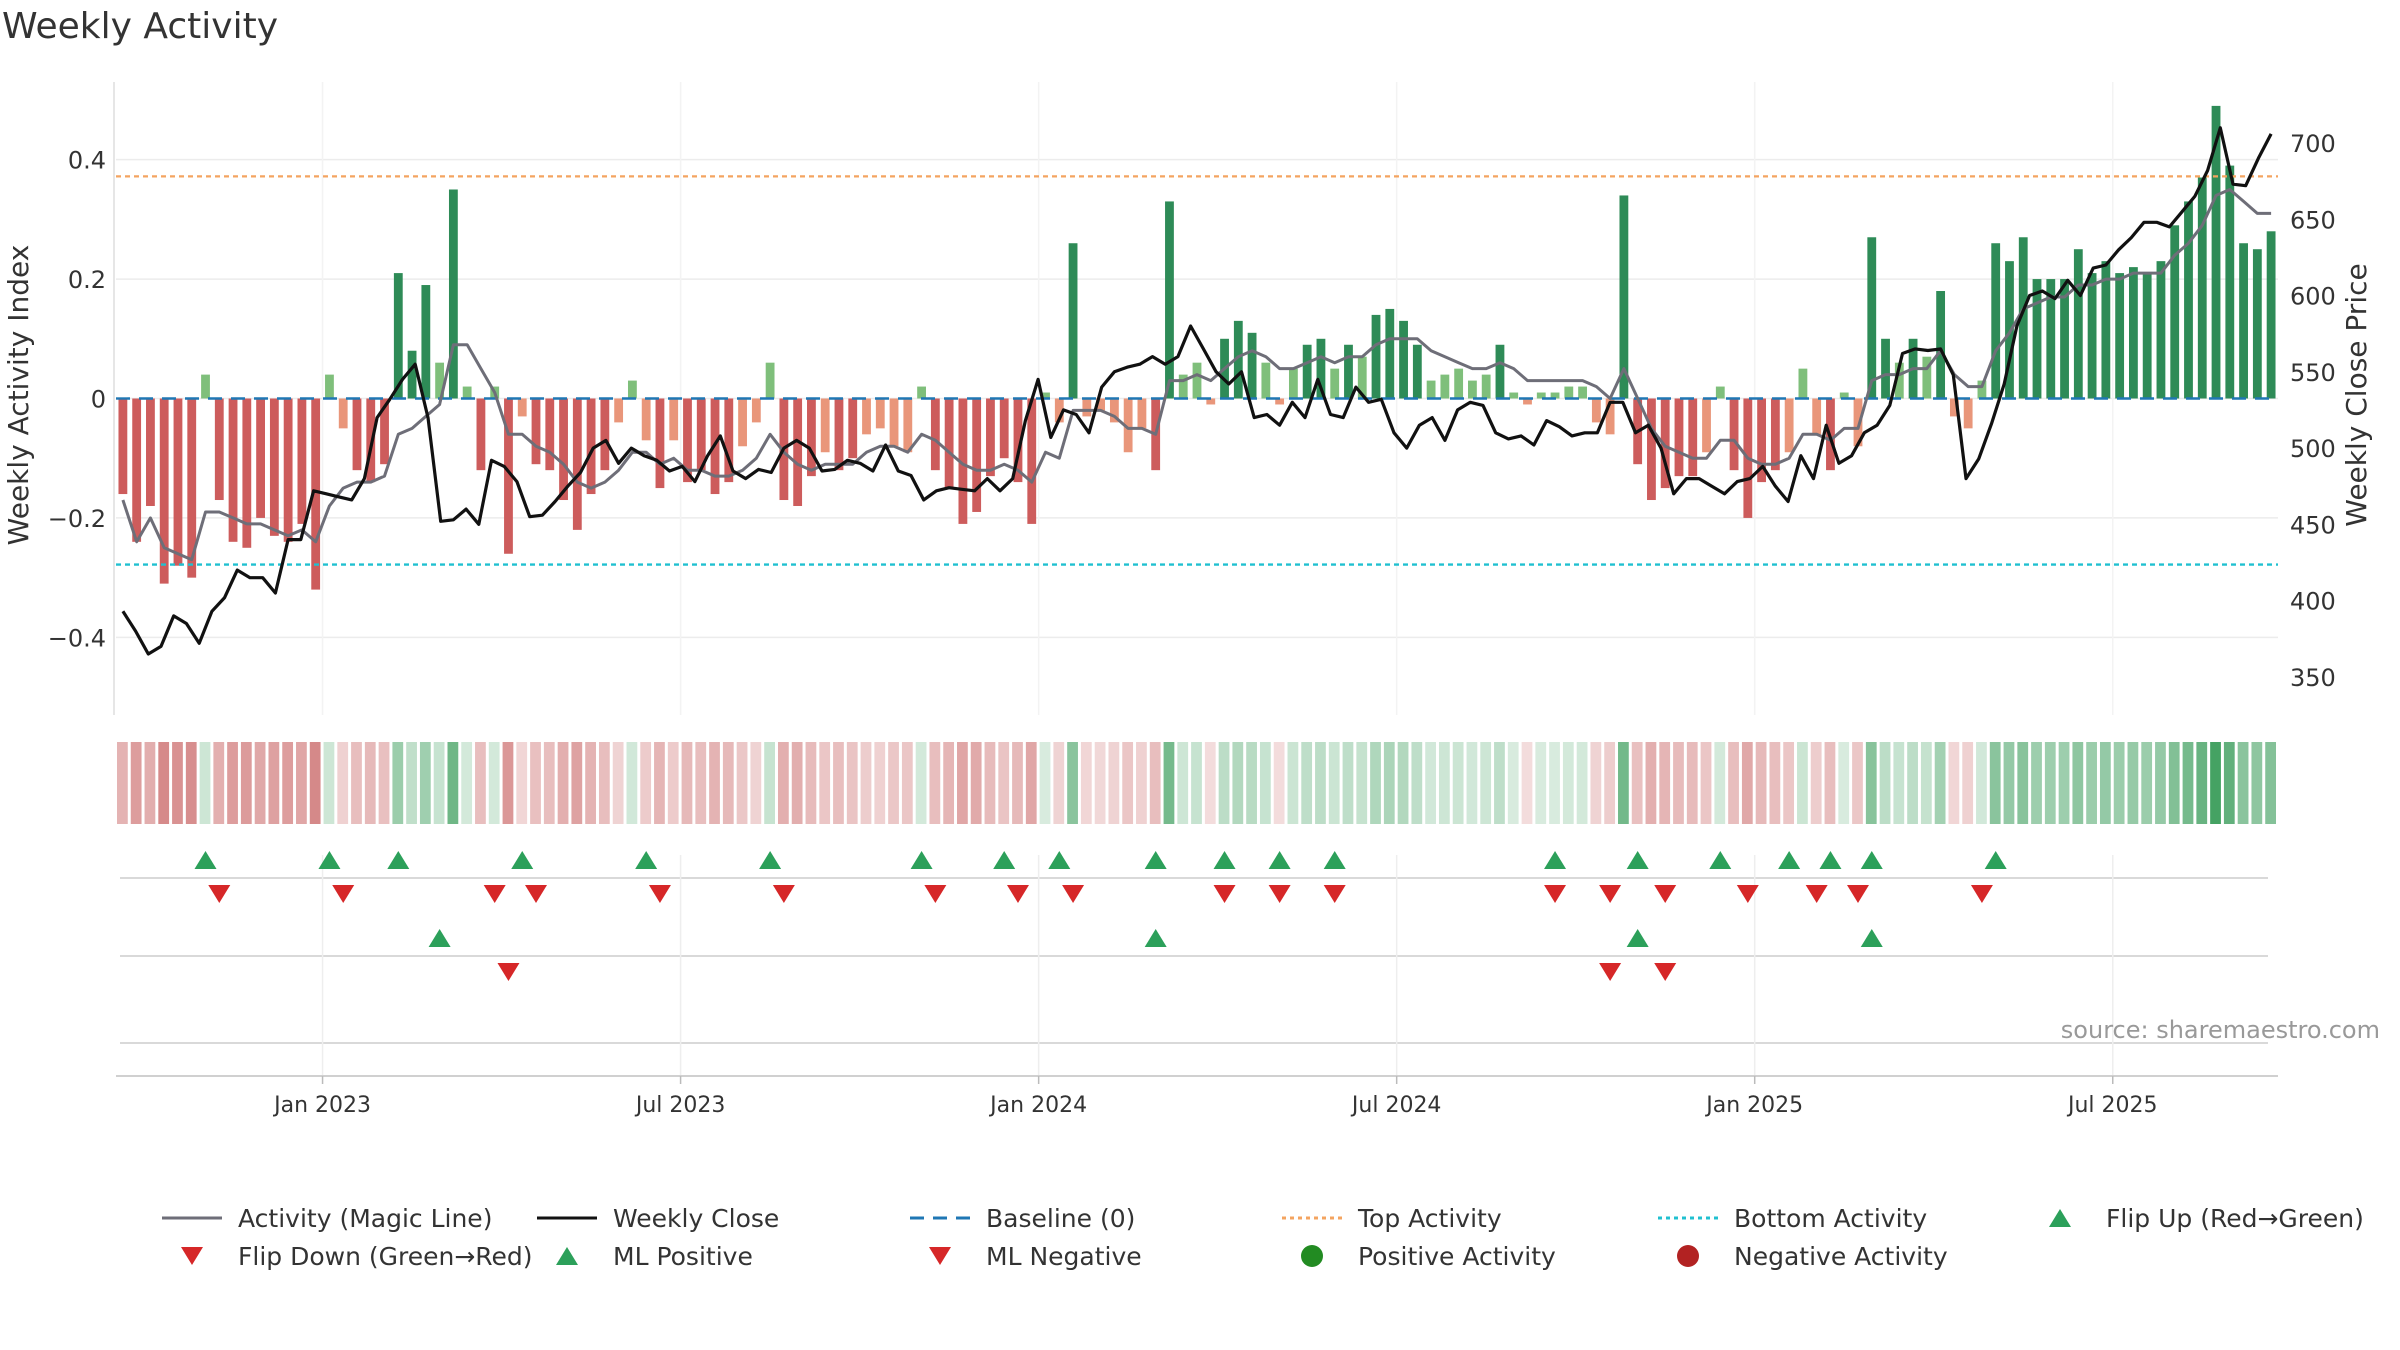 This screenshot has width=2400, height=1350. I want to click on legend-item: Negative Activity, so click(1802, 1256).